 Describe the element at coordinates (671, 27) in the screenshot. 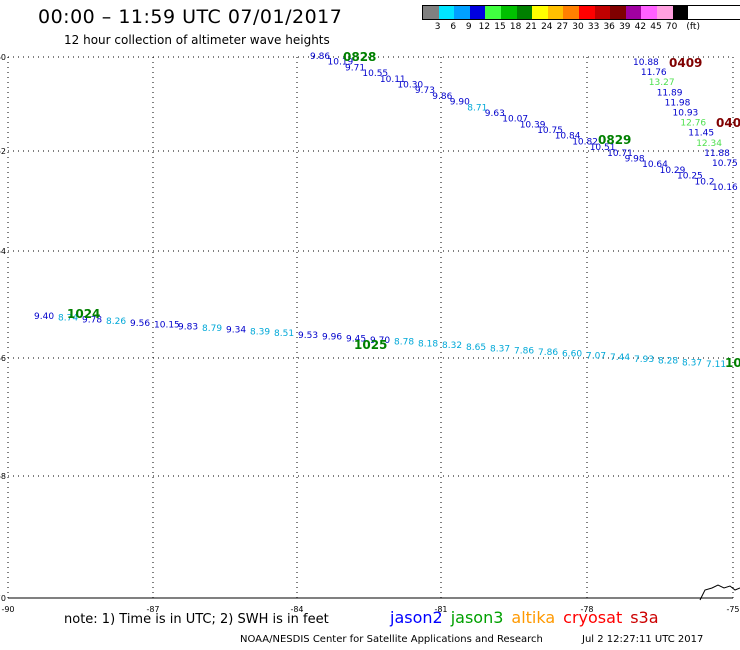

I see `legend-label: 70` at that location.